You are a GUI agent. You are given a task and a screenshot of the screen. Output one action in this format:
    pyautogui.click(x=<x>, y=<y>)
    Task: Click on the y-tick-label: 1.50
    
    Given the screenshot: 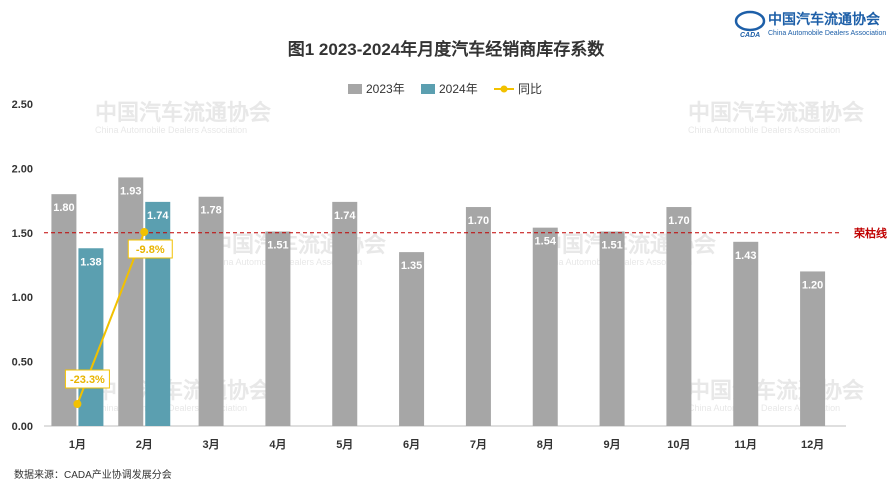 What is the action you would take?
    pyautogui.click(x=22, y=234)
    